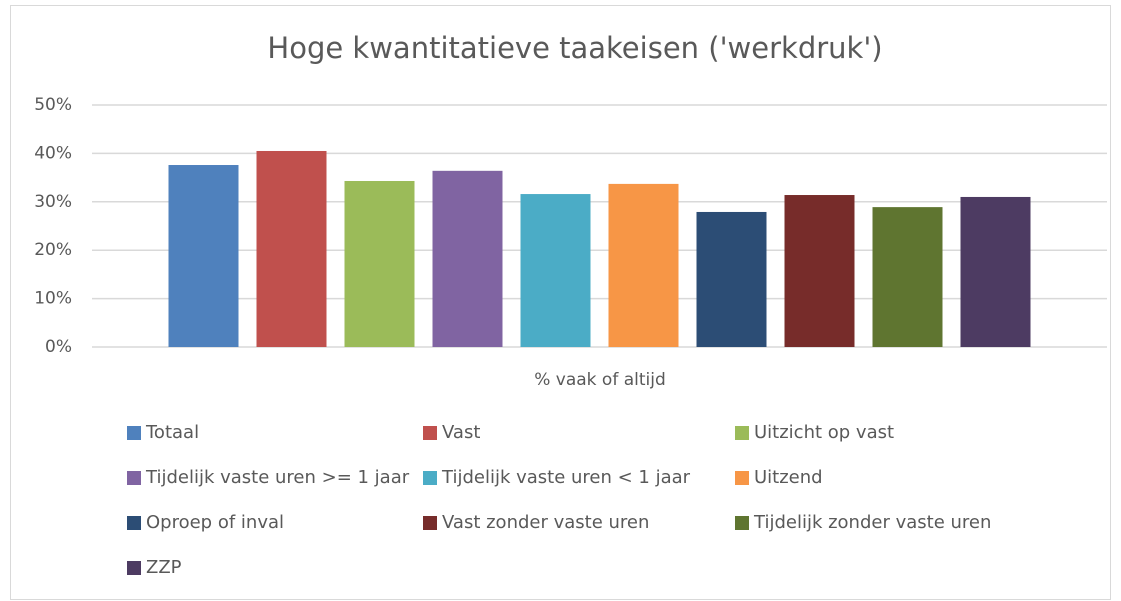 The width and height of the screenshot is (1121, 601). I want to click on legend-label: Tijdelijk zonder vaste uren, so click(872, 522).